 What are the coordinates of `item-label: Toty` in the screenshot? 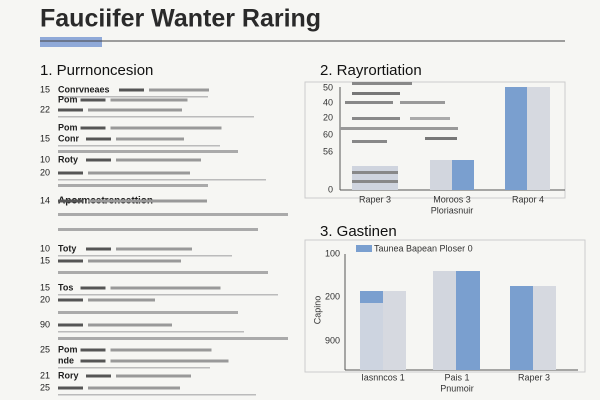 It's located at (67, 248).